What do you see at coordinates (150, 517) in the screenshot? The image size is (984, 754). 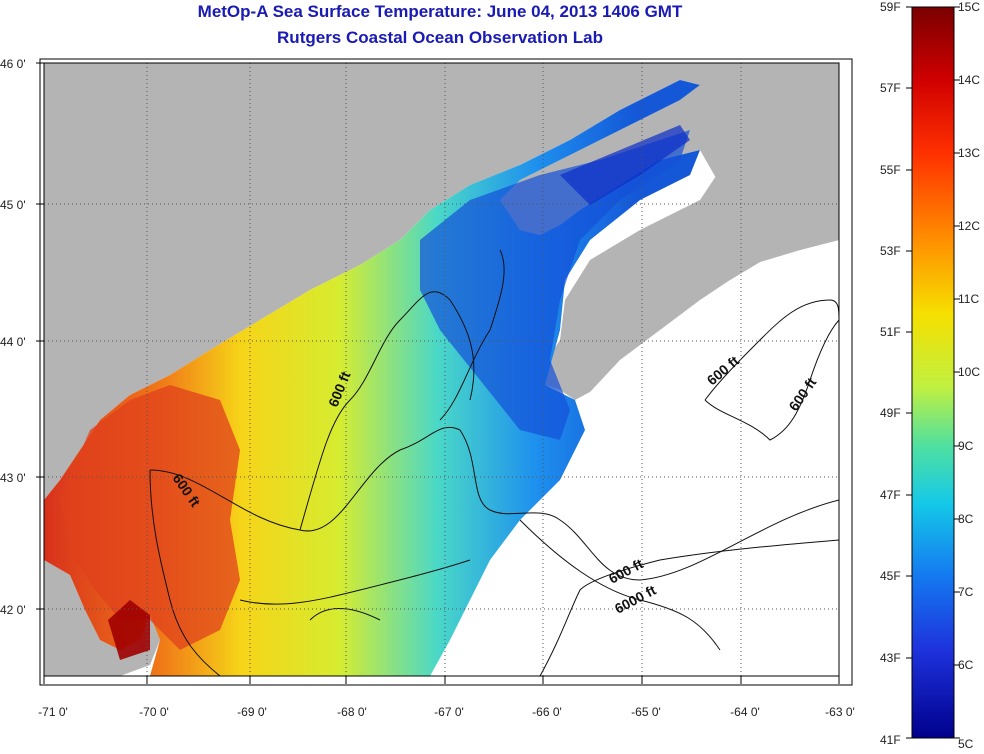 I see `warm-water-region` at bounding box center [150, 517].